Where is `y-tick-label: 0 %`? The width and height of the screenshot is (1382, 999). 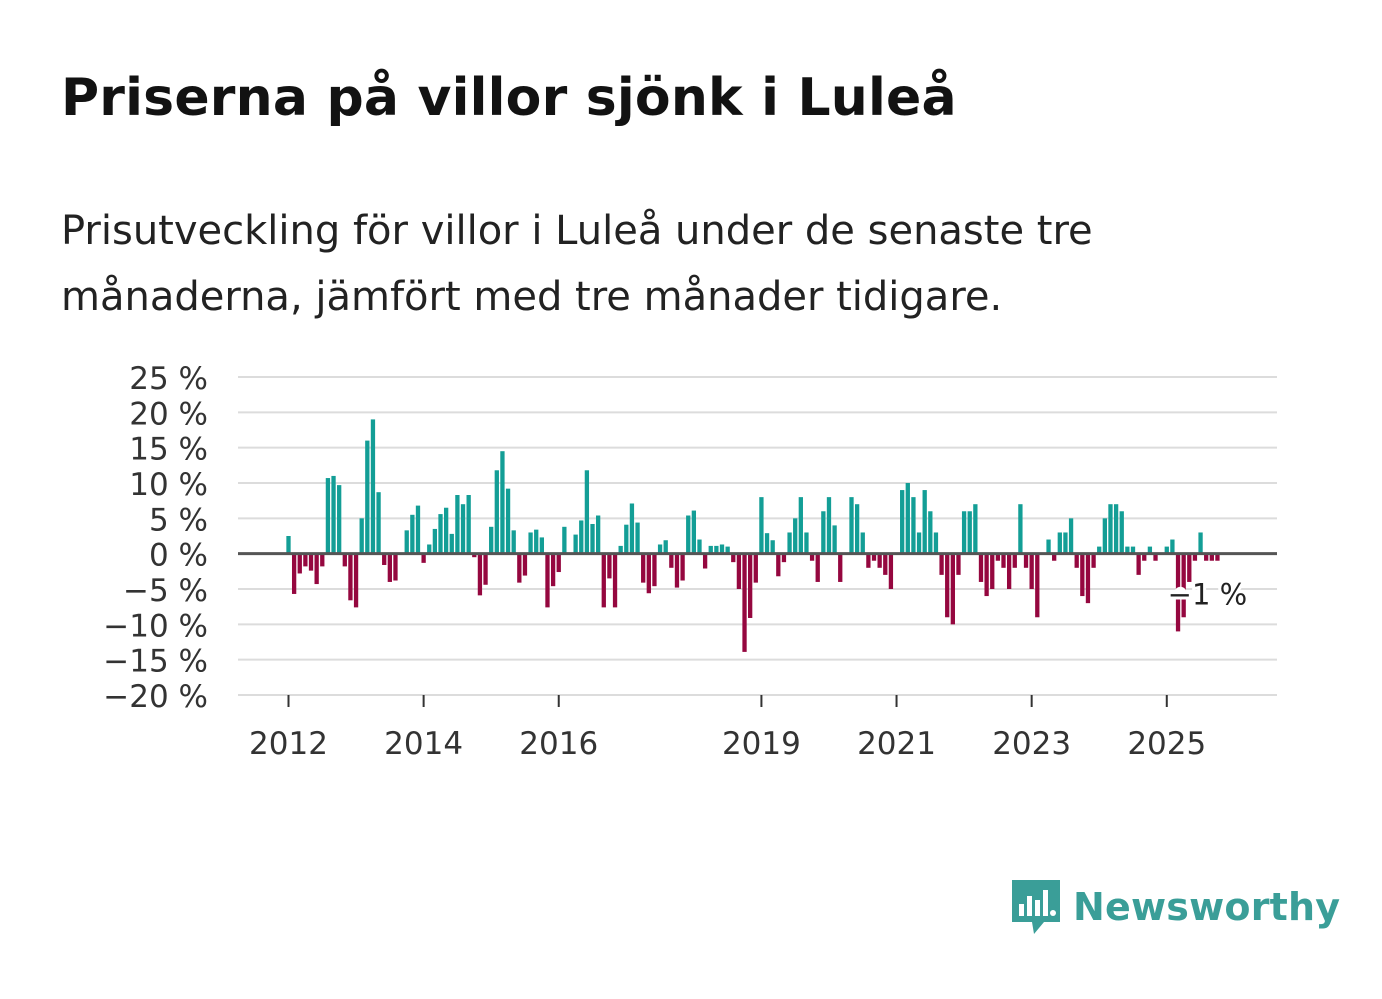
y-tick-label: 0 % is located at coordinates (178, 556).